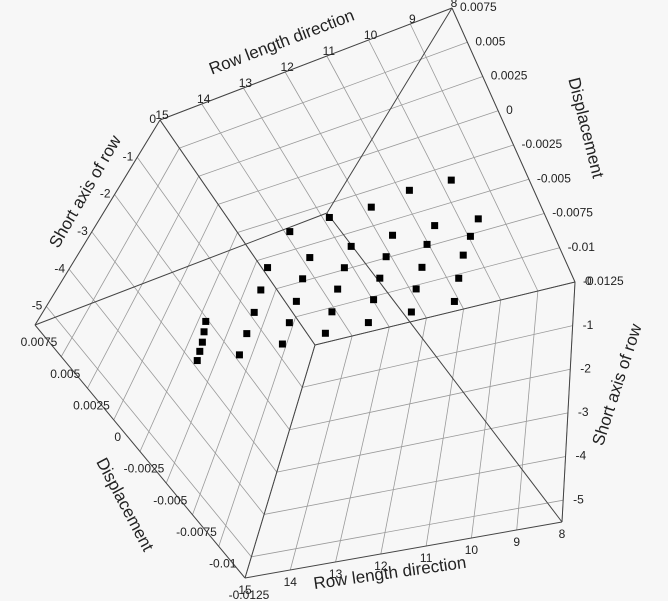 The width and height of the screenshot is (668, 601). Describe the element at coordinates (128, 156) in the screenshot. I see `y-tick-label: -1` at that location.